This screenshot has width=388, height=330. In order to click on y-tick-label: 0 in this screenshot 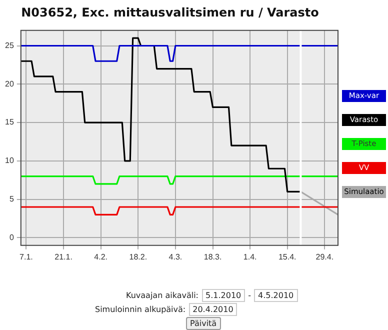, I will do `click(11, 237)`.